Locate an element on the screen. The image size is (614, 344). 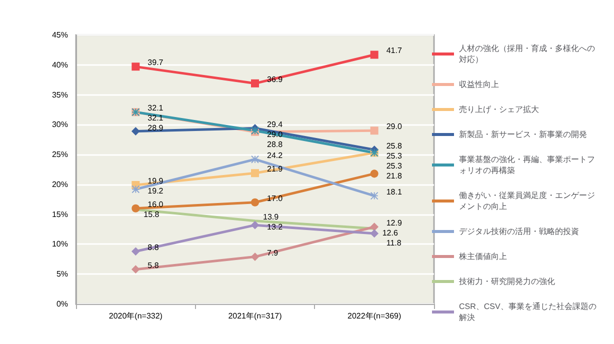
legend-label: CSR、CSV、事業を通じた社会課題の解決 is located at coordinates (527, 312).